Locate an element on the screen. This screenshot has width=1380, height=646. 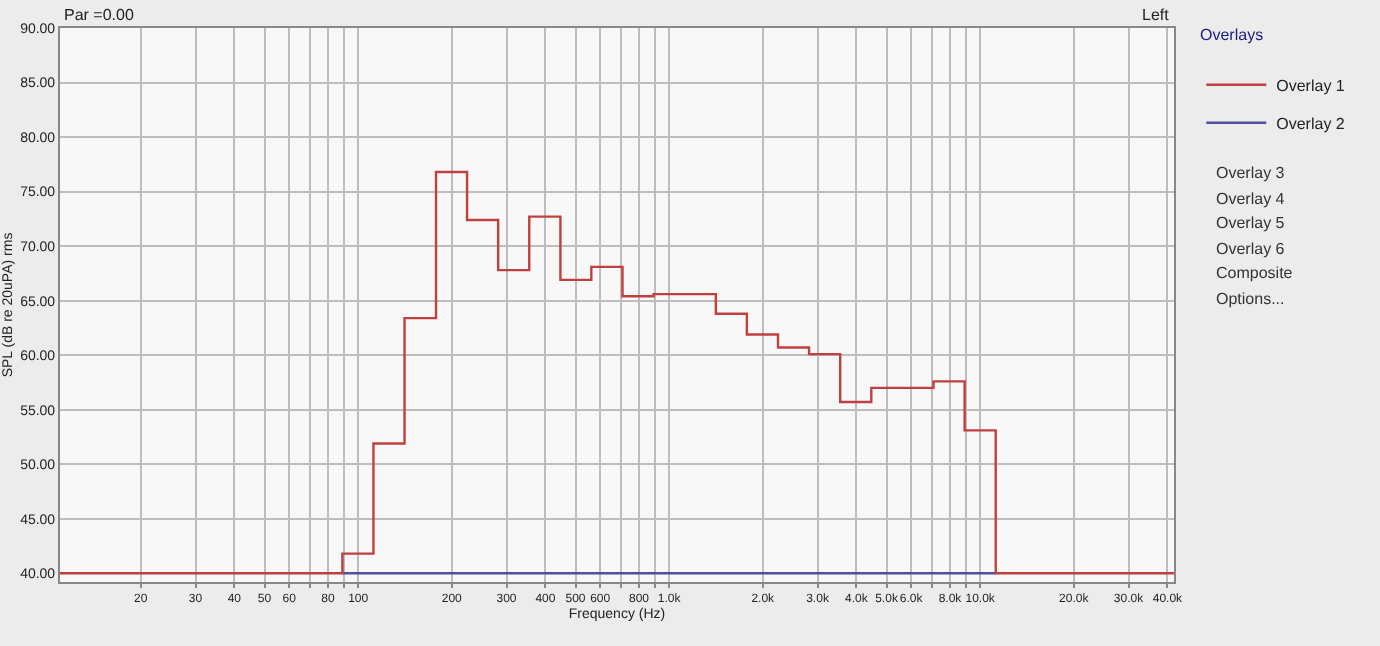
text: Overlay 4 is located at coordinates (1251, 199).